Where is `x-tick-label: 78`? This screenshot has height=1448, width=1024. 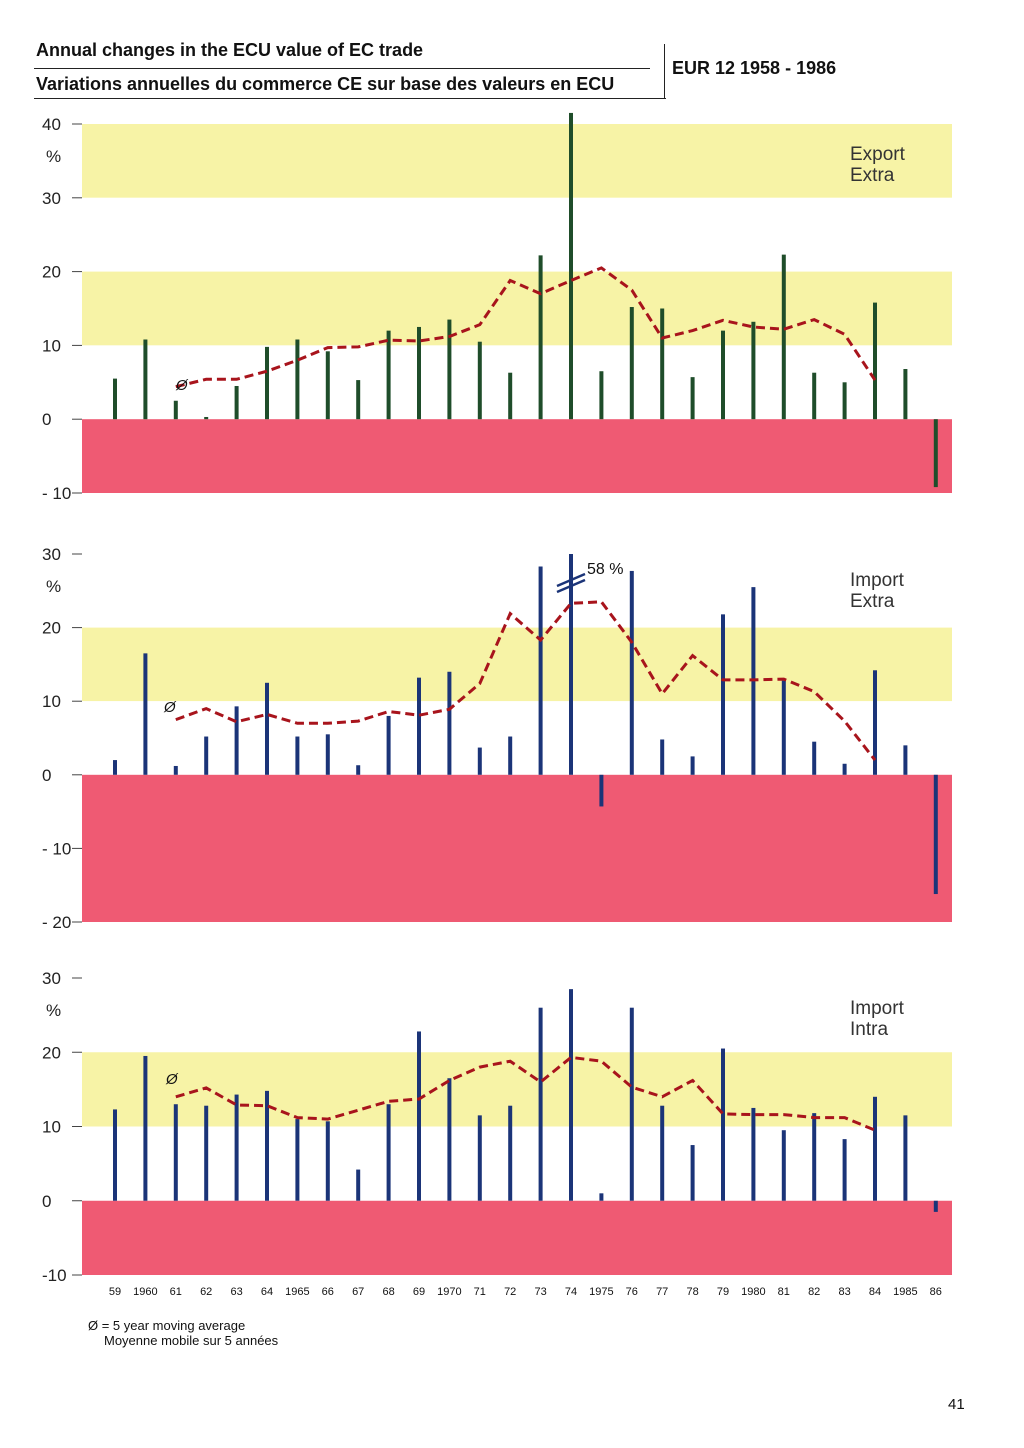
x-tick-label: 78 is located at coordinates (692, 1292).